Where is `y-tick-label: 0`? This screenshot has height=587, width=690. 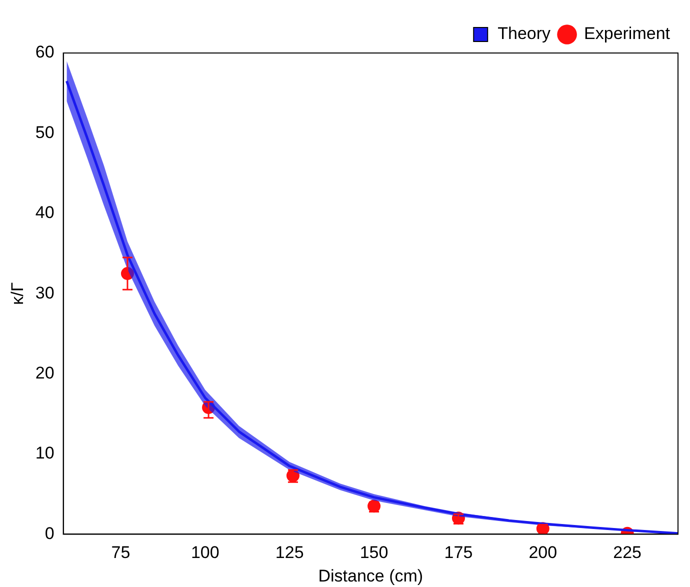
y-tick-label: 0 is located at coordinates (49, 533).